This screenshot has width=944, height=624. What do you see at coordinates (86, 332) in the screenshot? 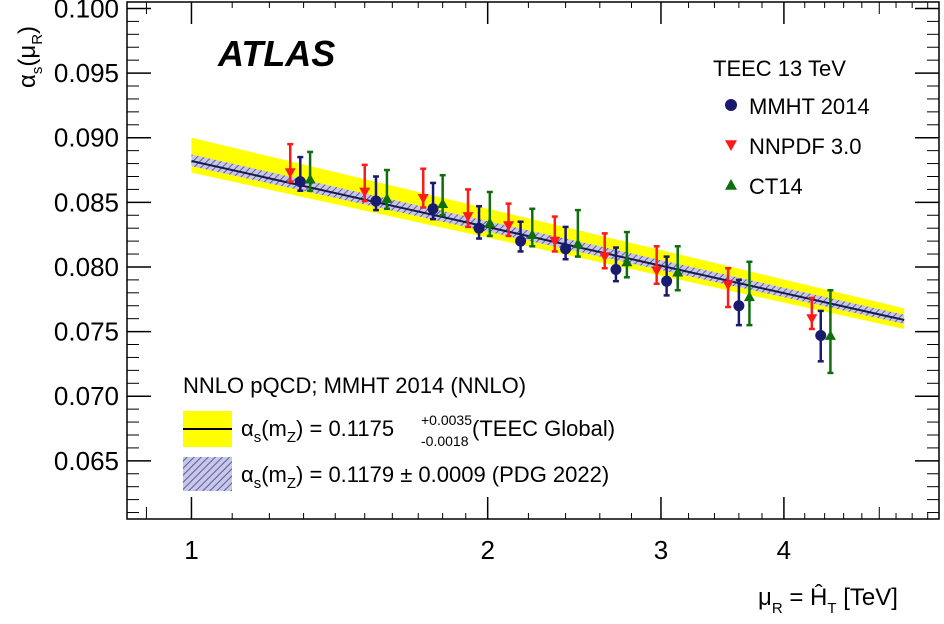
I see `y-tick-label-2: 0.075` at bounding box center [86, 332].